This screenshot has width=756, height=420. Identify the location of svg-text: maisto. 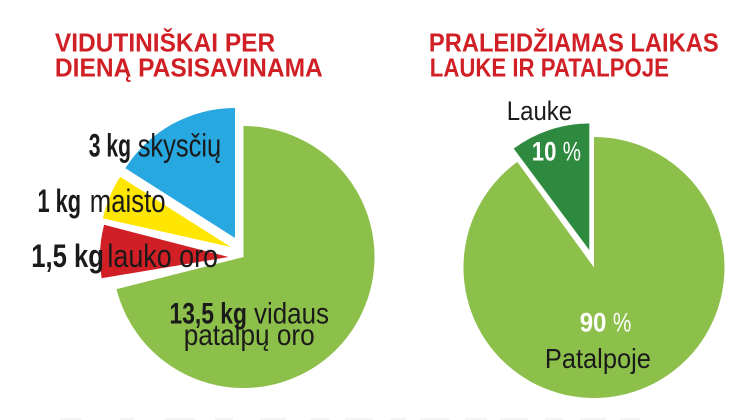
(128, 201).